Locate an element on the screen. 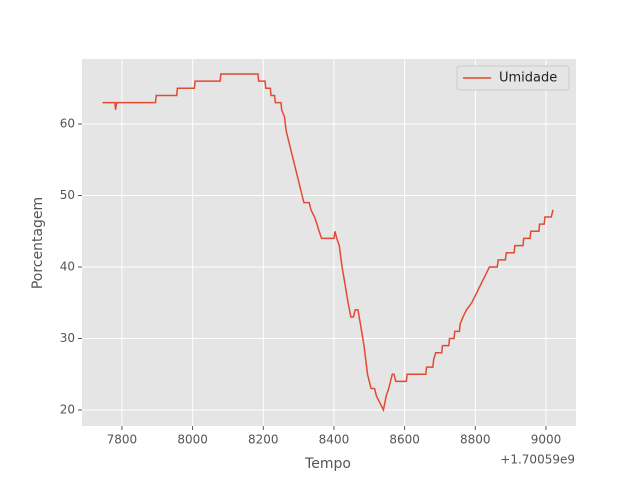 The height and width of the screenshot is (484, 640). x-axis-label: Tempo is located at coordinates (327, 464).